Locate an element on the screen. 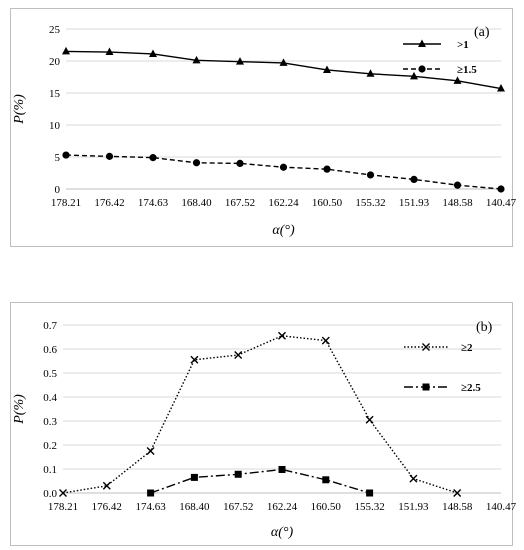  chart-b-ytick-label: 0.5 is located at coordinates (50, 374).